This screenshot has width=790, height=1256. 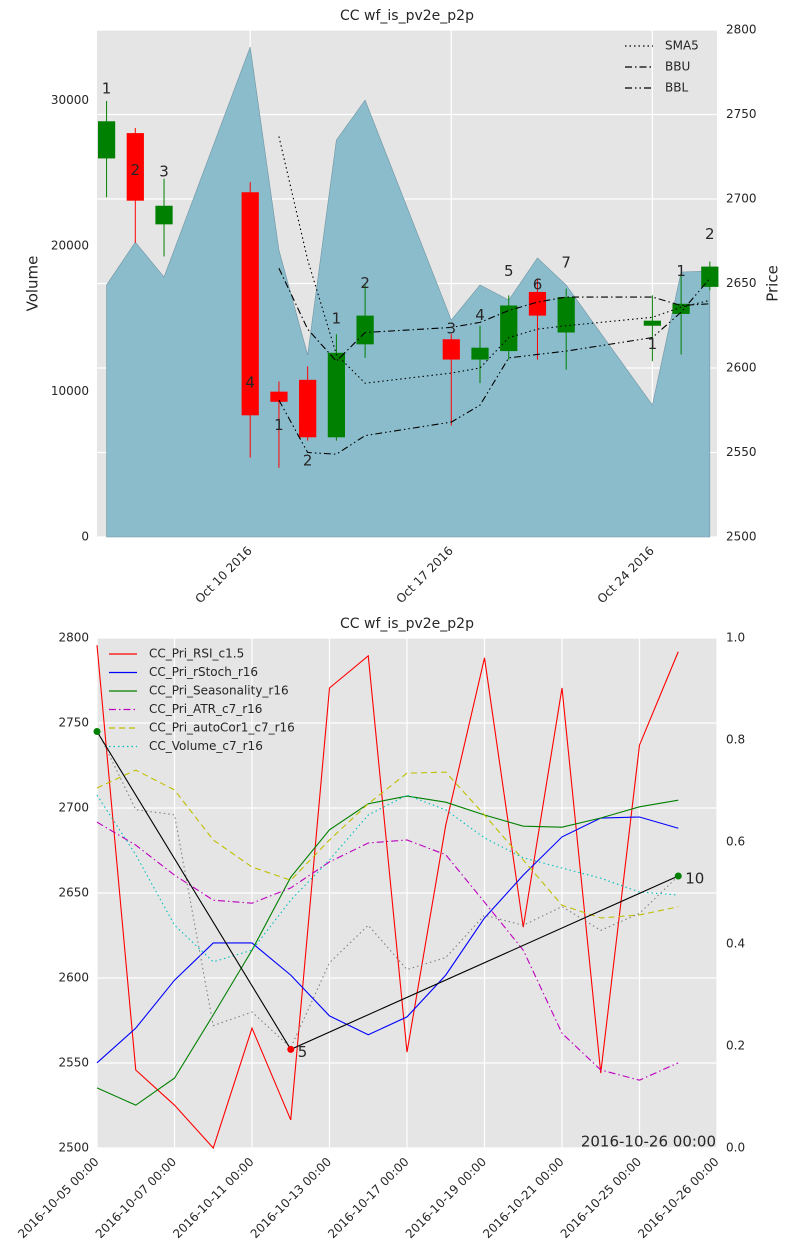 I want to click on y2-tick-label: 0.4, so click(x=735, y=944).